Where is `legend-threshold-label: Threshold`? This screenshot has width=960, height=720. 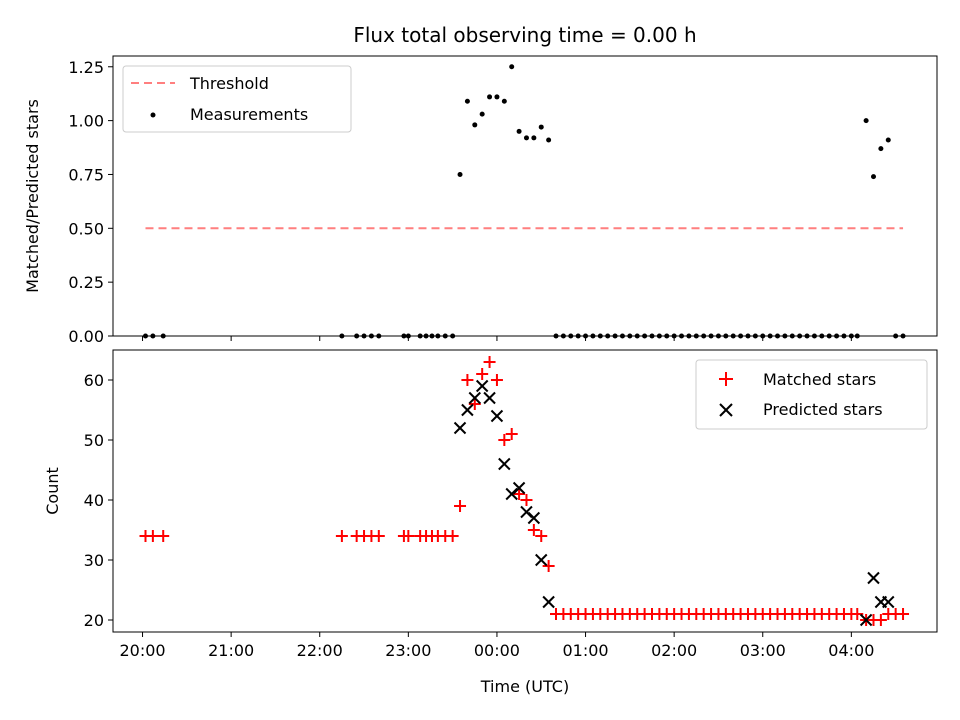
legend-threshold-label: Threshold is located at coordinates (229, 83).